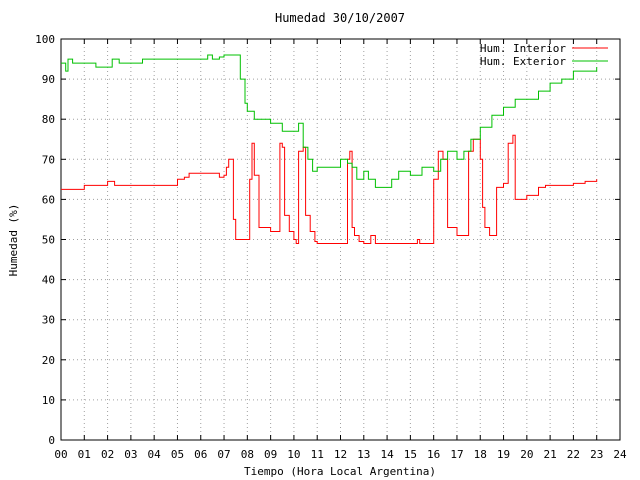 This screenshot has height=480, width=640. What do you see at coordinates (13, 240) in the screenshot?
I see `y-axis-label: Humedad (%)` at bounding box center [13, 240].